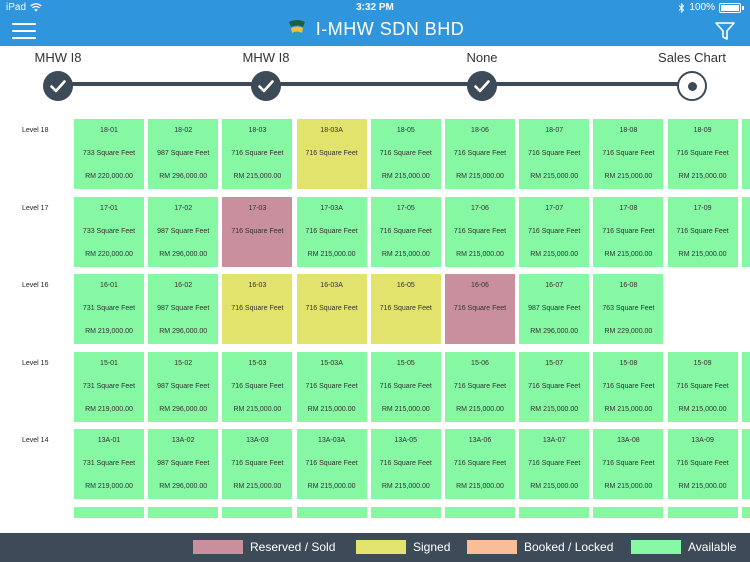 The image size is (750, 562). What do you see at coordinates (743, 7) in the screenshot?
I see `battery-tip` at bounding box center [743, 7].